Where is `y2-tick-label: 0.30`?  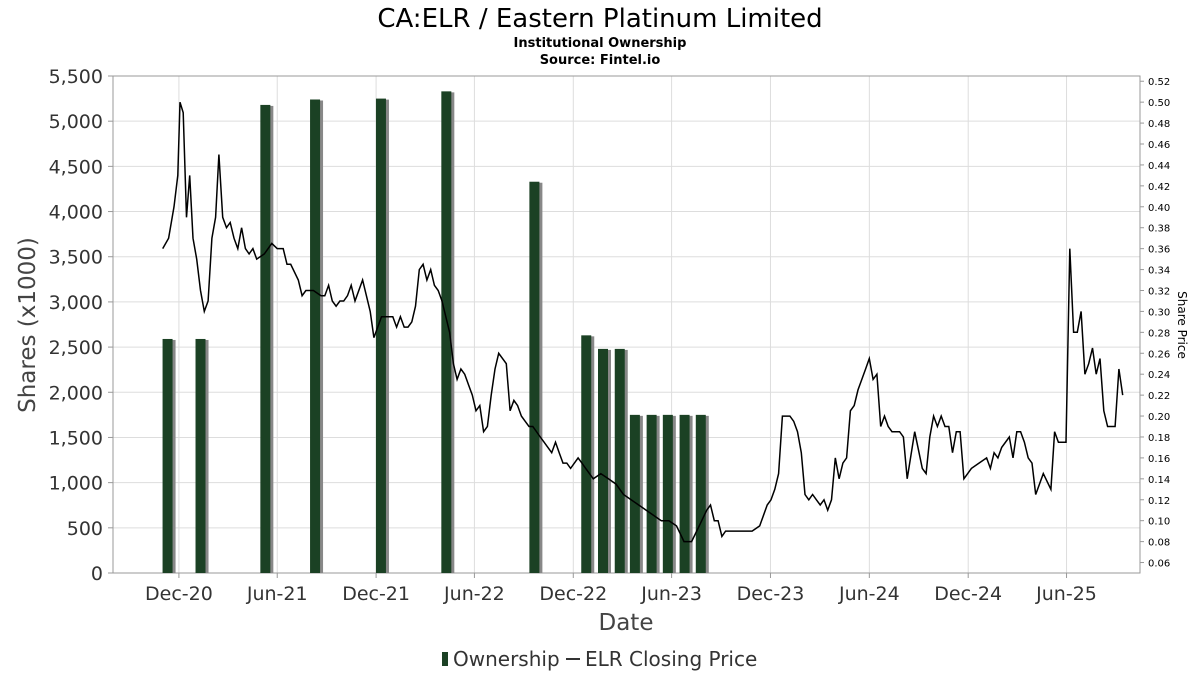 y2-tick-label: 0.30 is located at coordinates (1159, 312).